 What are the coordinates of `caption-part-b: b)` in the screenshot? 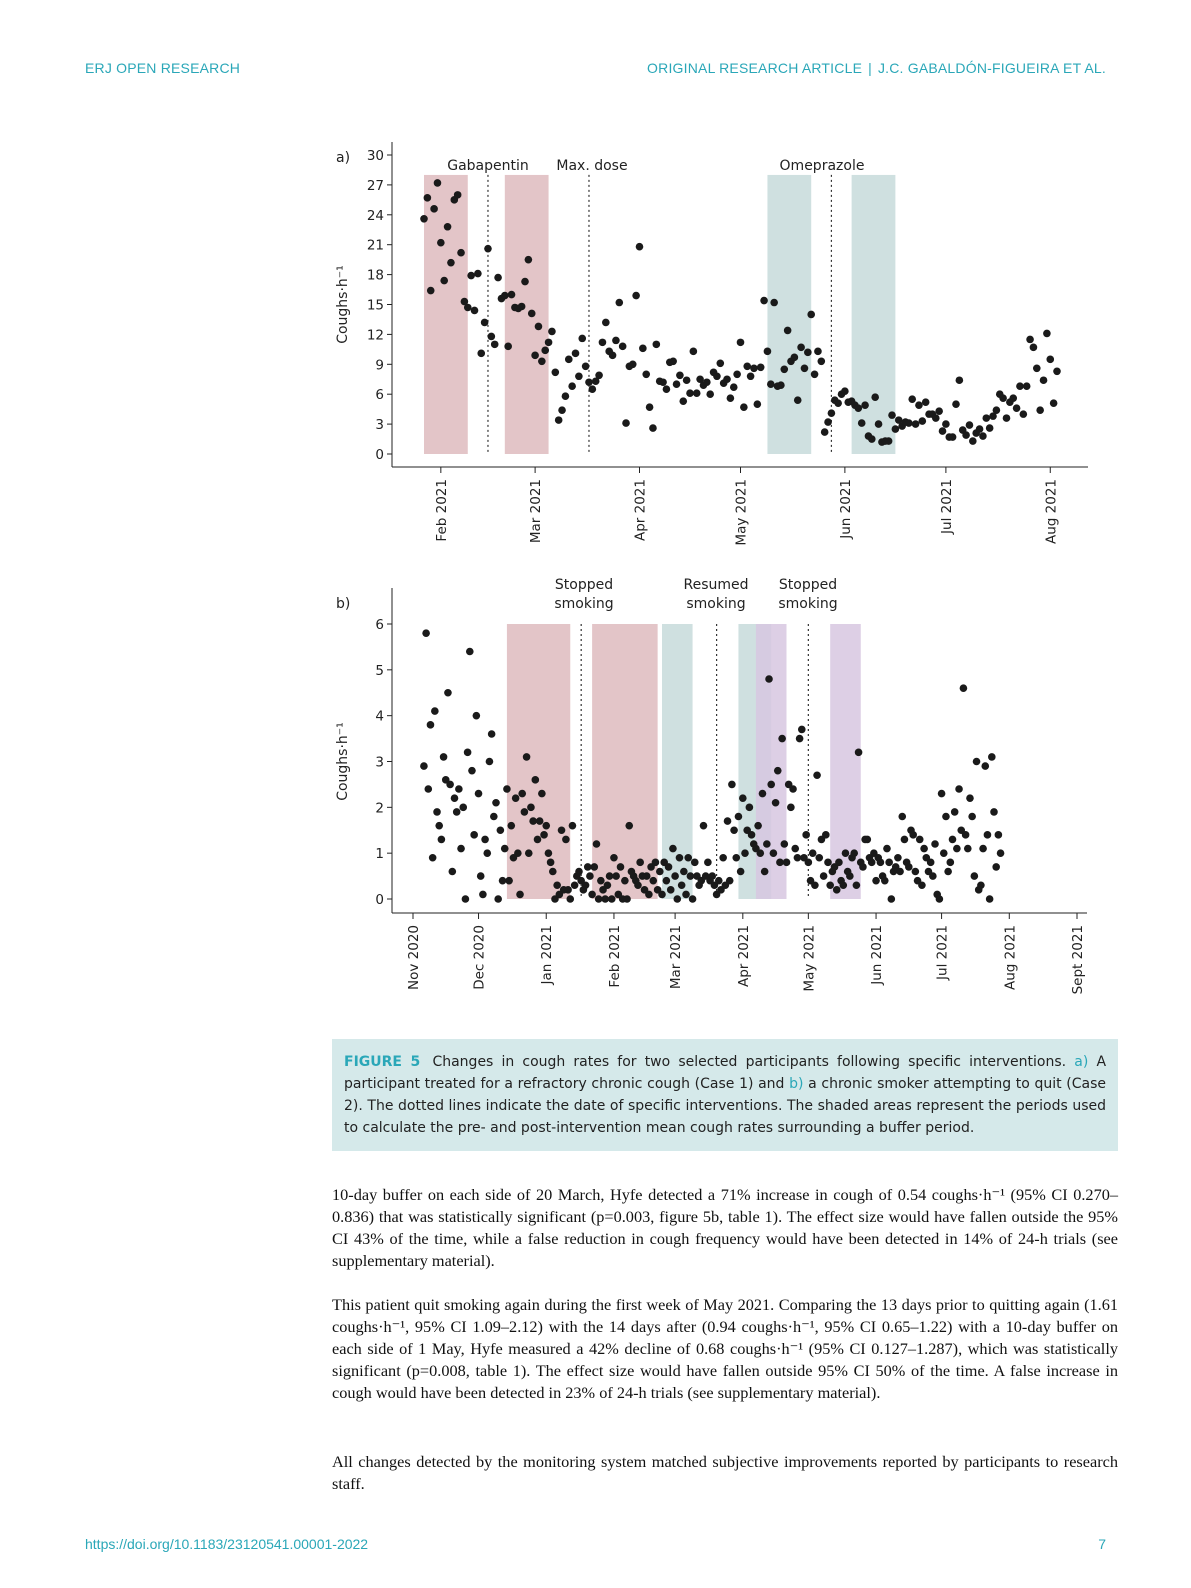 It's located at (796, 1084).